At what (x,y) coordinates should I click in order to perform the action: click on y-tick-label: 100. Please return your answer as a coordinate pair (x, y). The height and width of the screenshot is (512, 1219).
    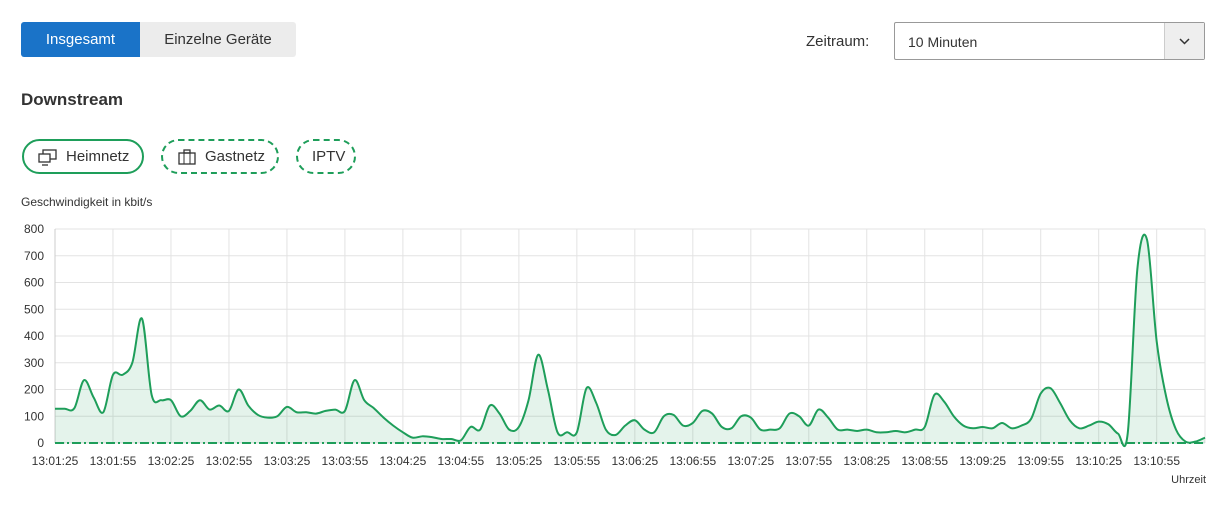
    Looking at the image, I should click on (34, 416).